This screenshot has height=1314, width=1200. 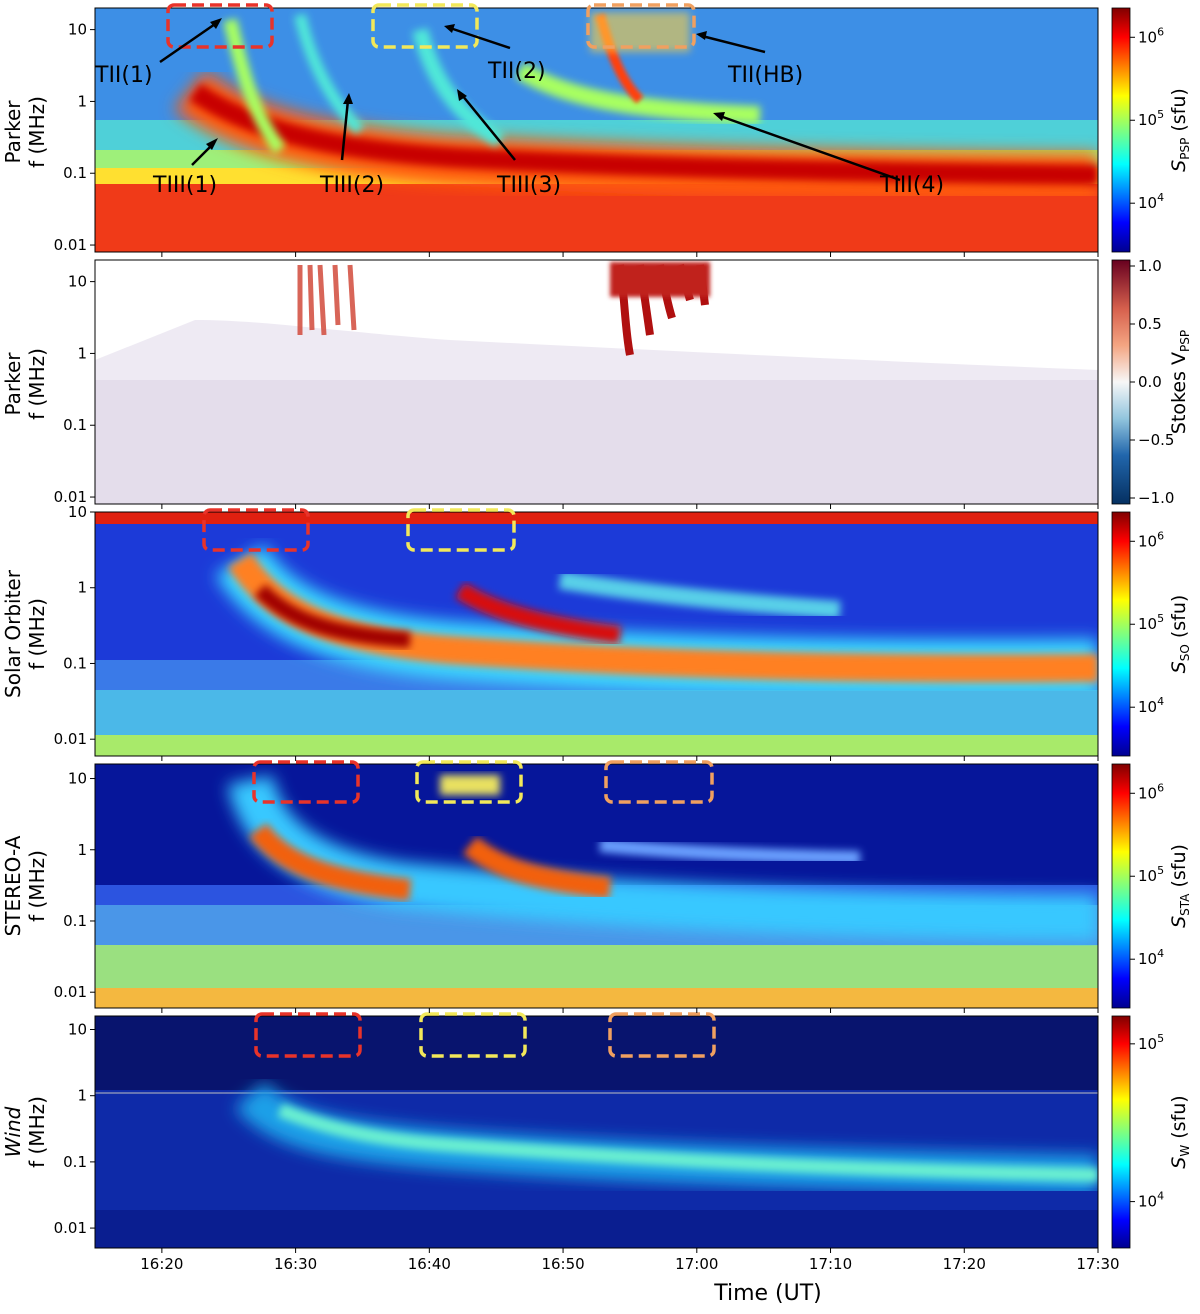 What do you see at coordinates (1097, 1264) in the screenshot?
I see `x-tick-label: 17:30` at bounding box center [1097, 1264].